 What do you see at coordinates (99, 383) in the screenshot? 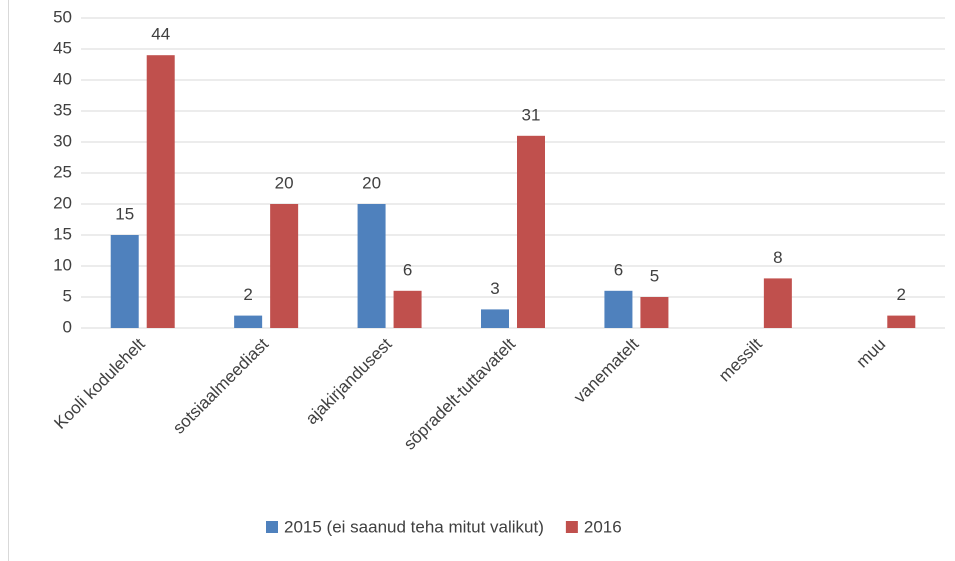
I see `x-tick-label: Kooli kodulehelt` at bounding box center [99, 383].